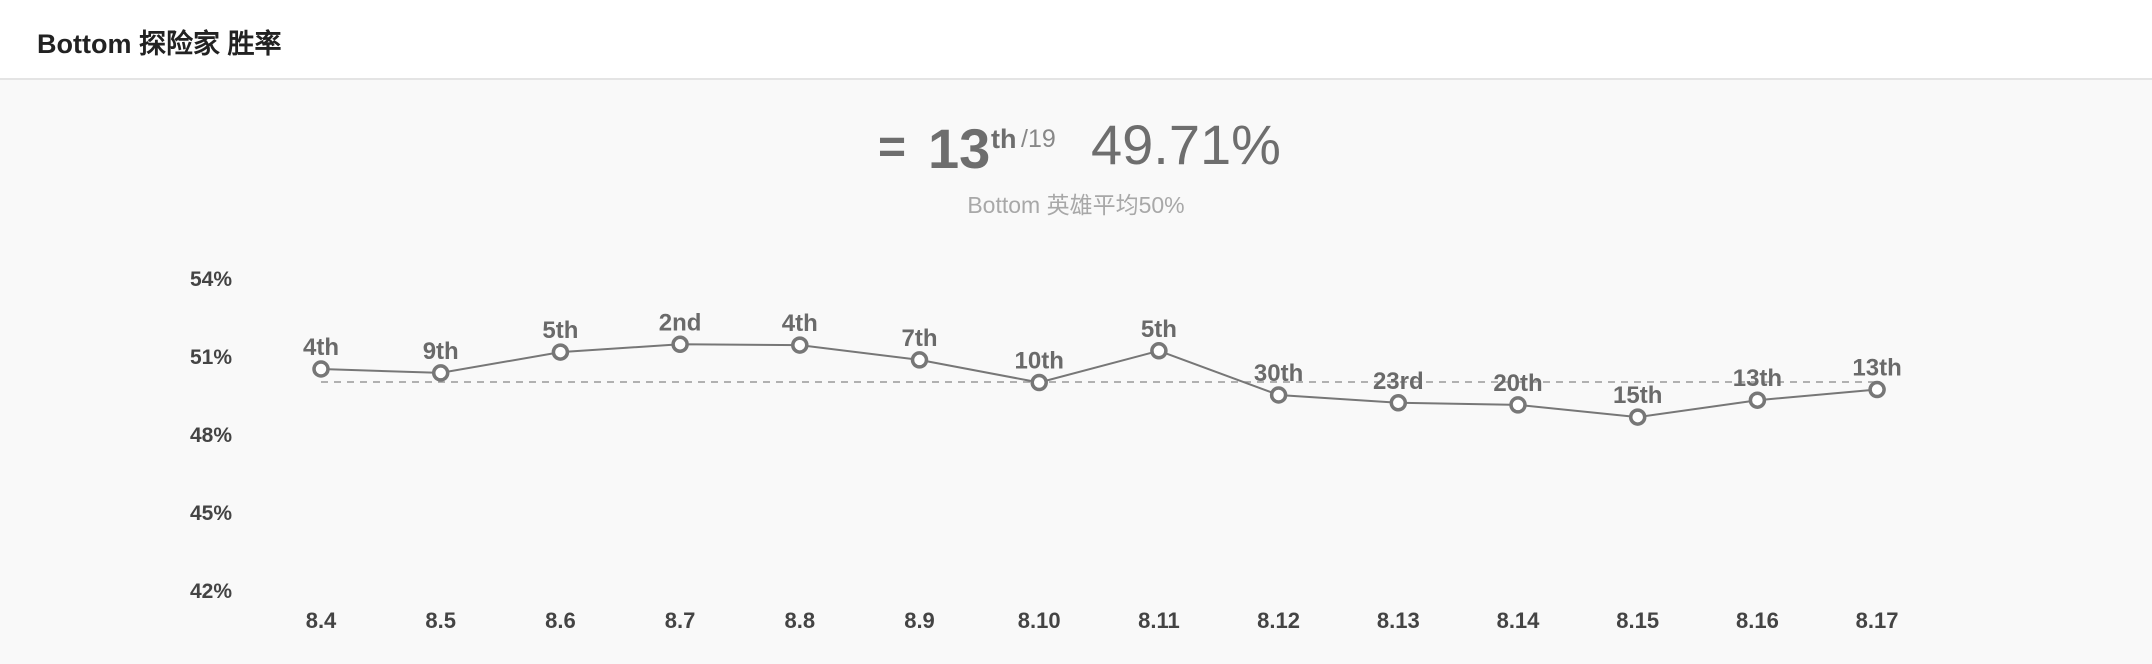 This screenshot has width=2152, height=664. Describe the element at coordinates (1517, 383) in the screenshot. I see `data-point-rank-label: 20th` at that location.